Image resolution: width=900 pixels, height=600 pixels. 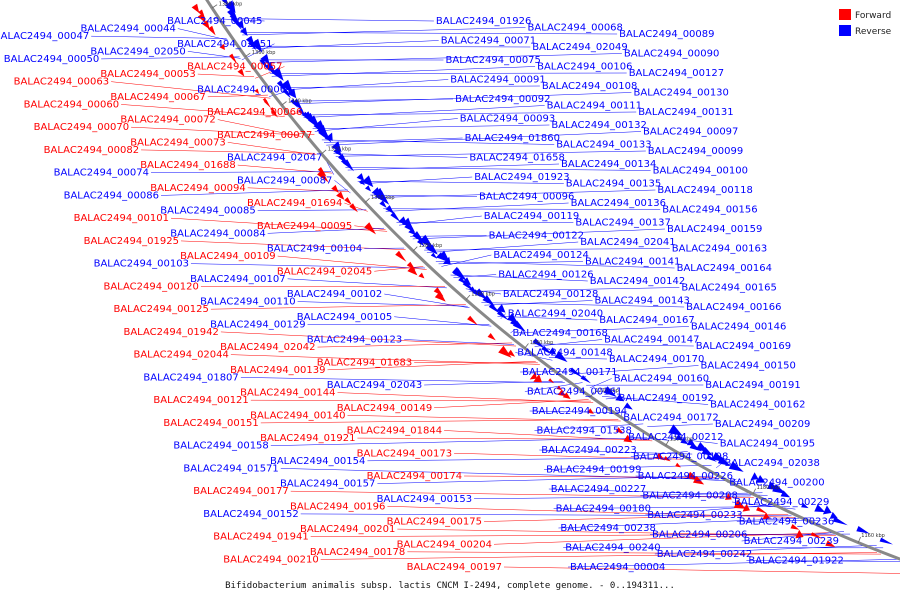 What do you see at coordinates (91, 150) in the screenshot?
I see `gene-label: BALAC2494_00082` at bounding box center [91, 150].